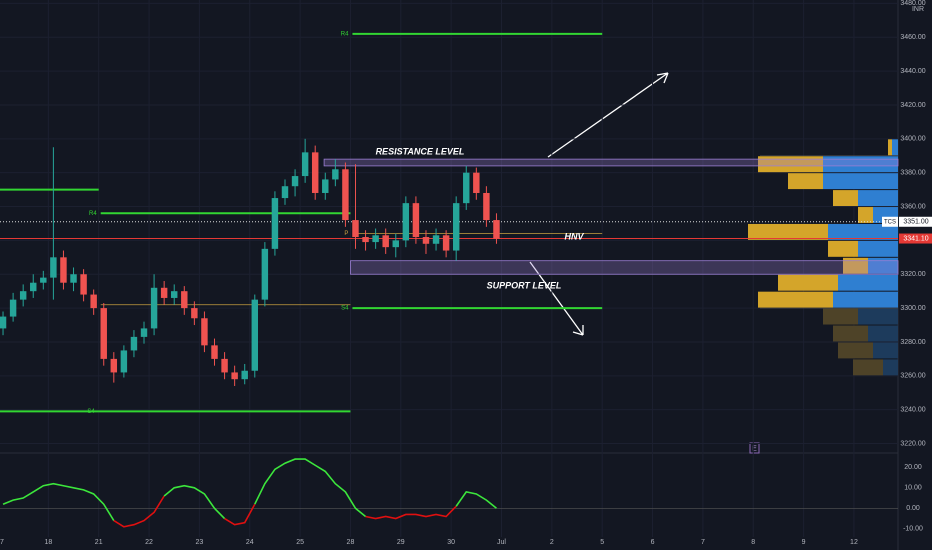 This screenshot has width=932, height=550. What do you see at coordinates (753, 542) in the screenshot?
I see `x-tick-label: 8` at bounding box center [753, 542].